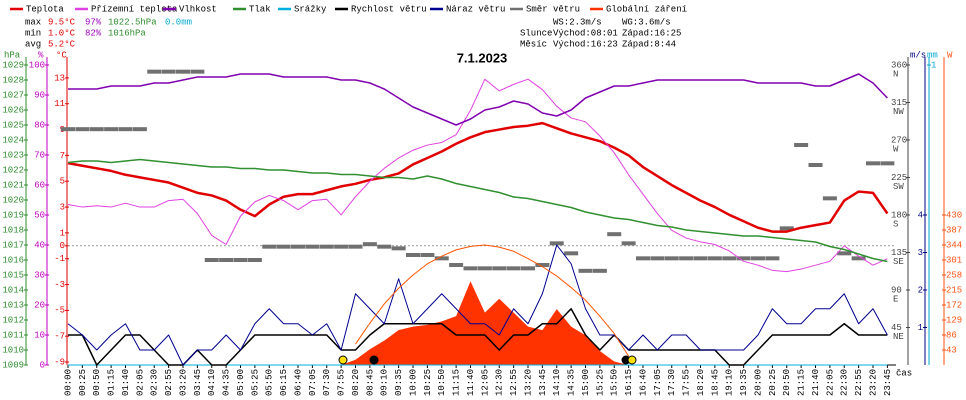  I want to click on stat-value: 9.5°C, so click(62, 22).